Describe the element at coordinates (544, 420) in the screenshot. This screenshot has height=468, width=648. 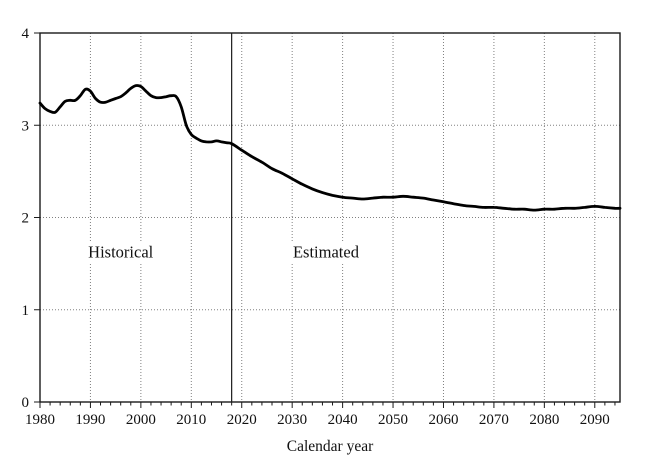
I see `x-tick-label: 2080` at that location.